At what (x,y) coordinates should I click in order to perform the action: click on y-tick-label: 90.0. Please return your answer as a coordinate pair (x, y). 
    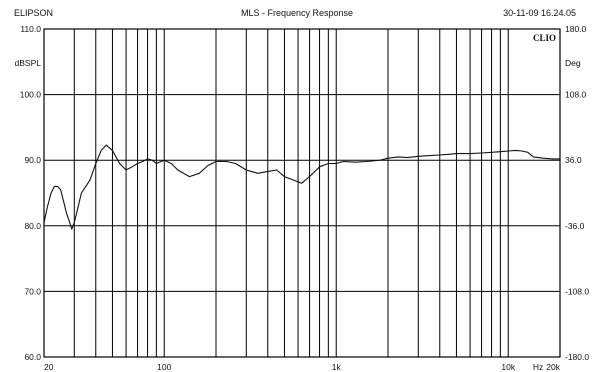
    Looking at the image, I should click on (32, 160).